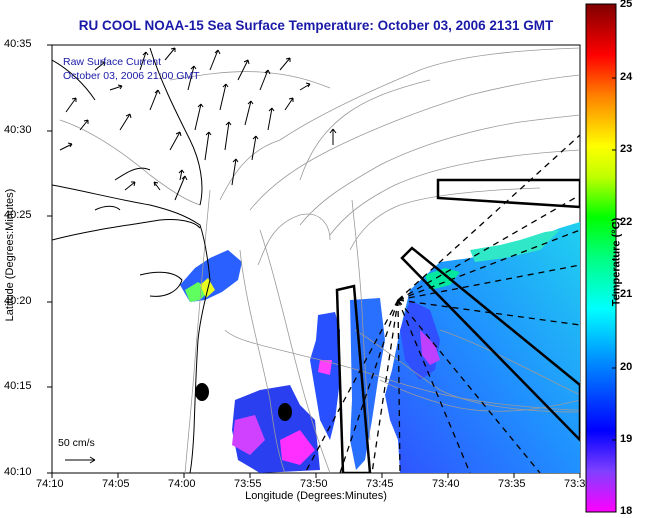 Image resolution: width=651 pixels, height=518 pixels. What do you see at coordinates (182, 484) in the screenshot?
I see `xtick: 74:00` at bounding box center [182, 484].